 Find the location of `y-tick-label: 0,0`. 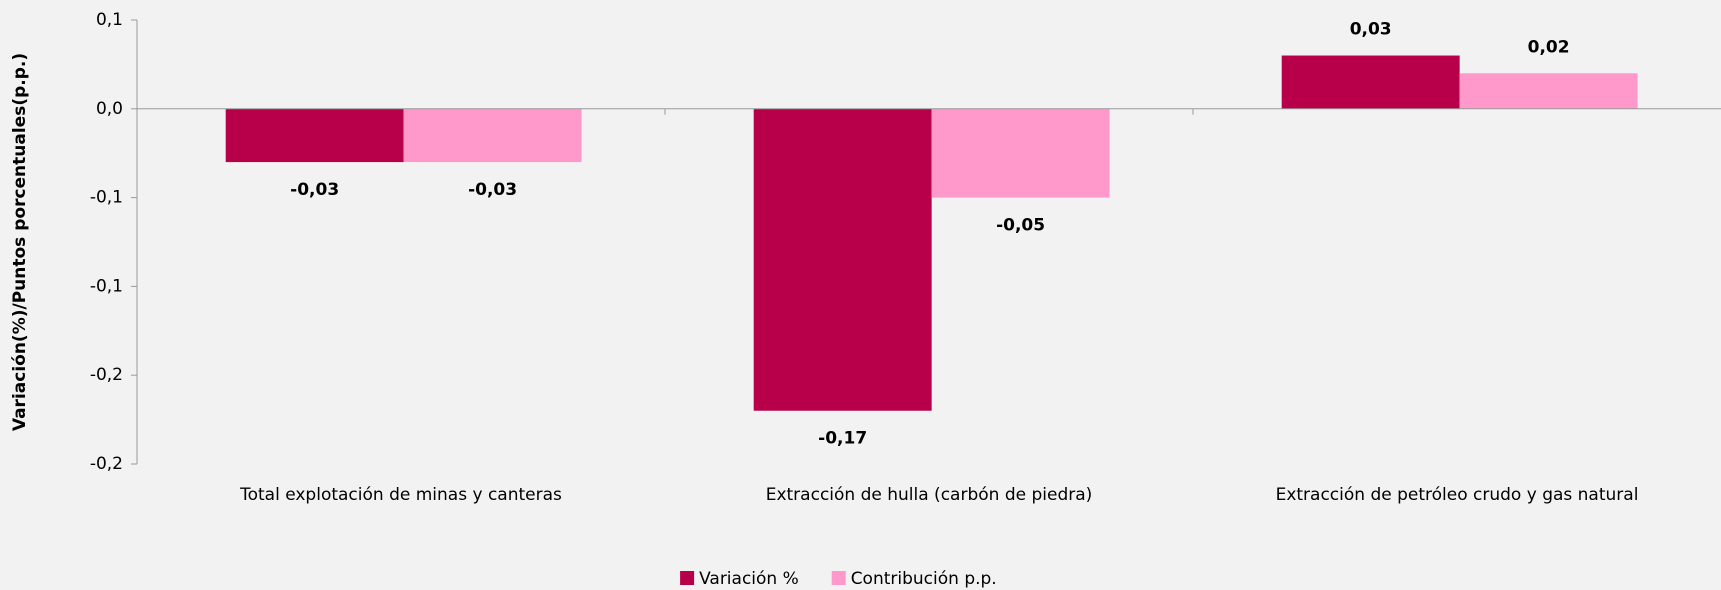

y-tick-label: 0,0 is located at coordinates (109, 109).